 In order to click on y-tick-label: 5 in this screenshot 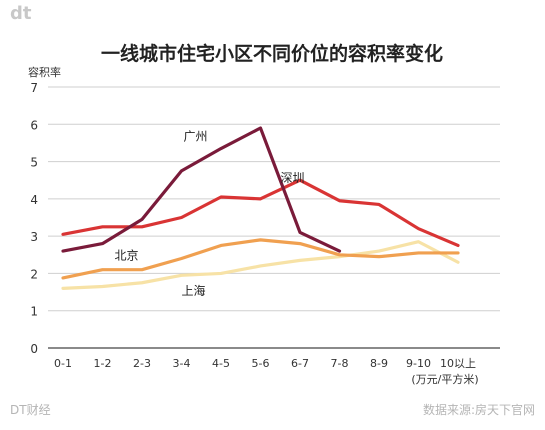, I will do `click(34, 163)`.